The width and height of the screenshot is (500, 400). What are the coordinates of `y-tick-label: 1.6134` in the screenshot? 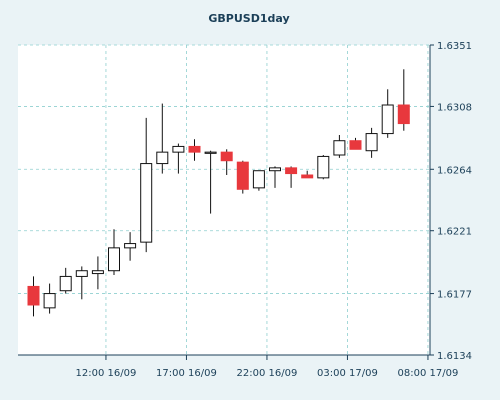 It's located at (454, 356).